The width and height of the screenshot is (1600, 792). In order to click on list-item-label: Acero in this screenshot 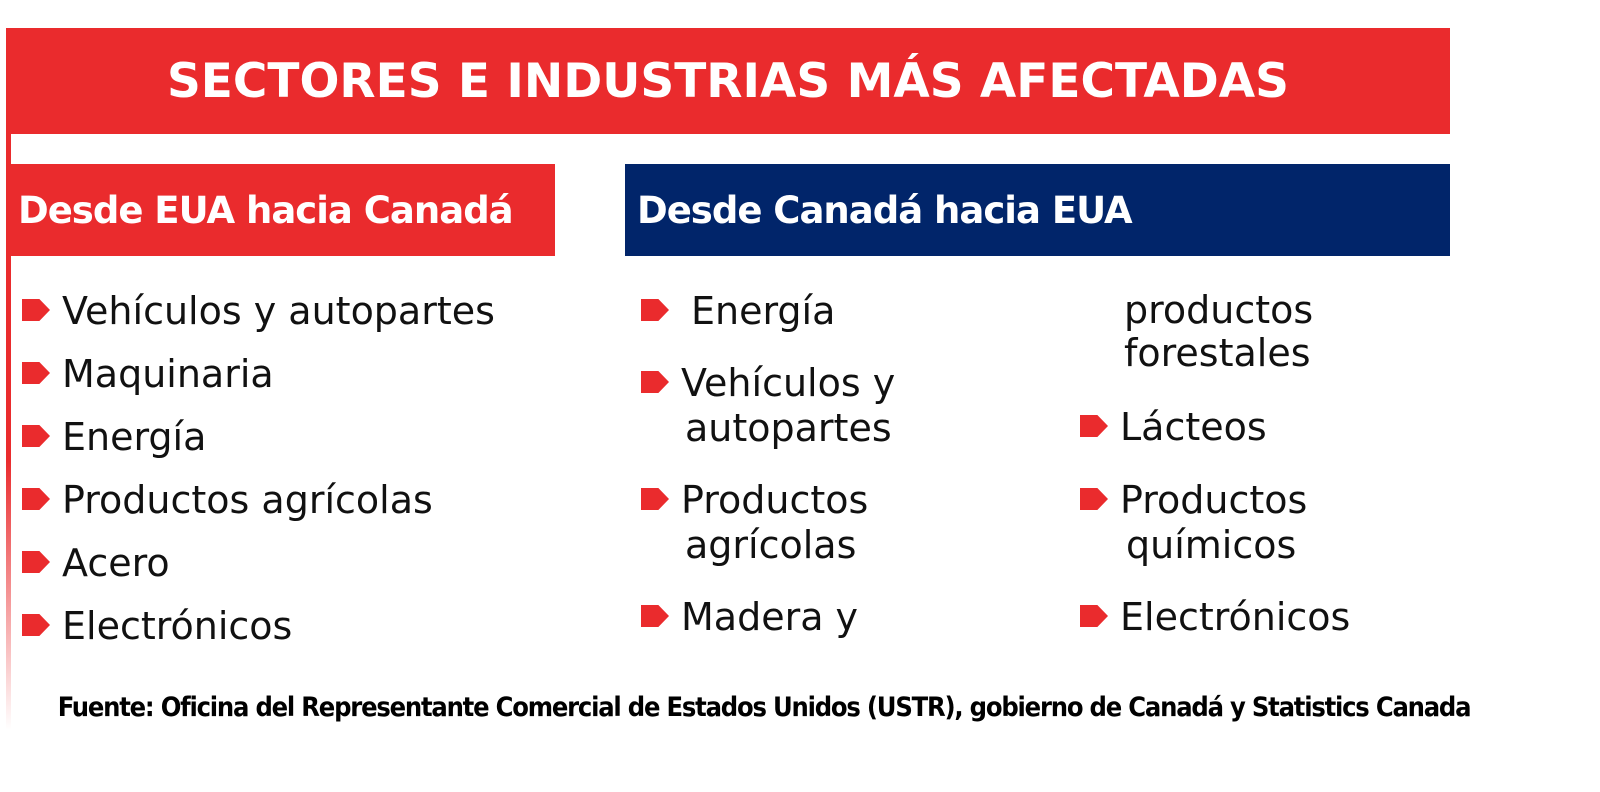, I will do `click(116, 563)`.